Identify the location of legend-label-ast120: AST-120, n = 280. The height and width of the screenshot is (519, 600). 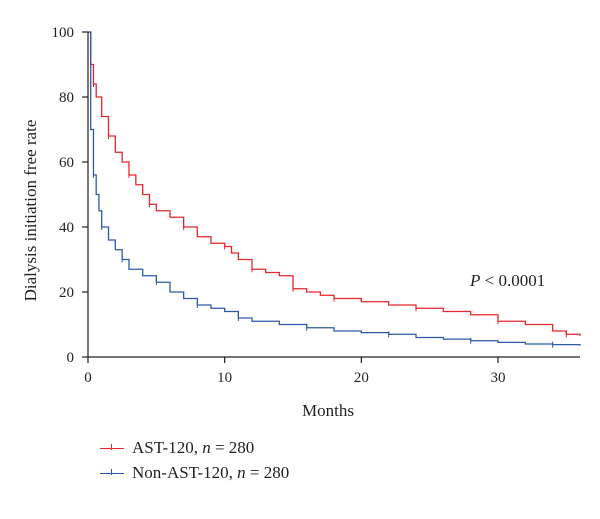
(193, 447).